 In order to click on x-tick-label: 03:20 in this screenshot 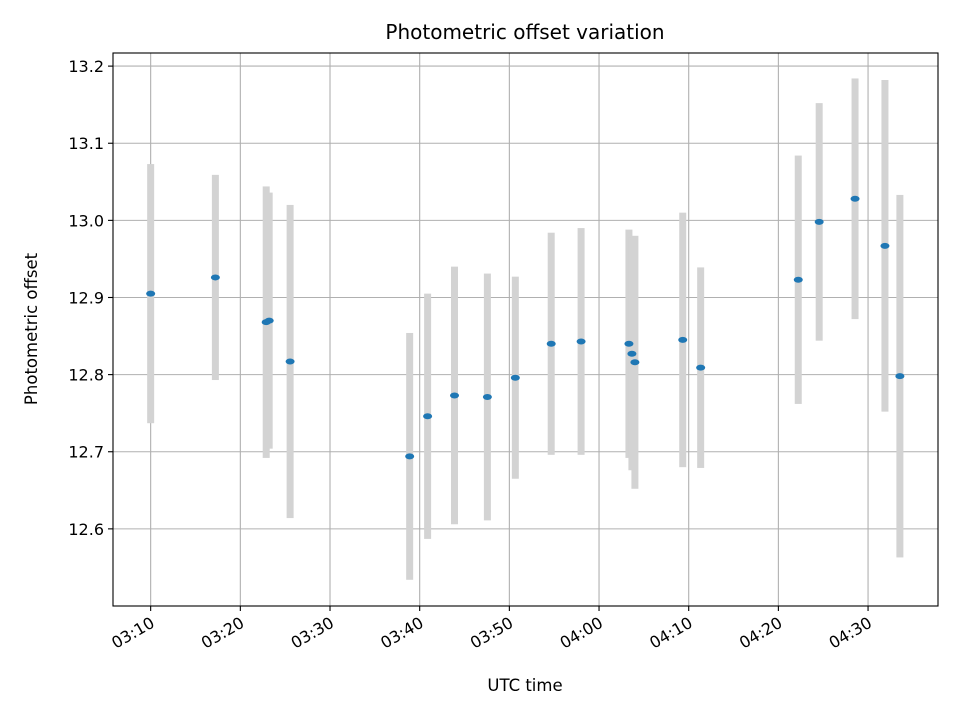, I will do `click(222, 633)`.